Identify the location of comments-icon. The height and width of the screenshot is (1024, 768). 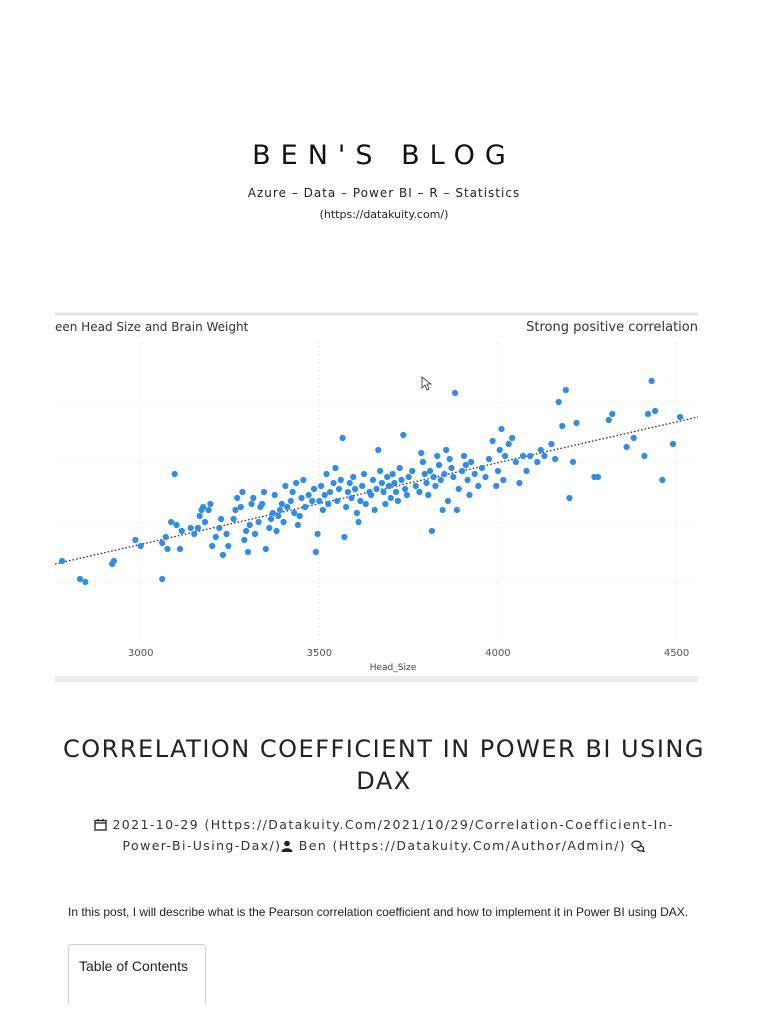
(638, 846).